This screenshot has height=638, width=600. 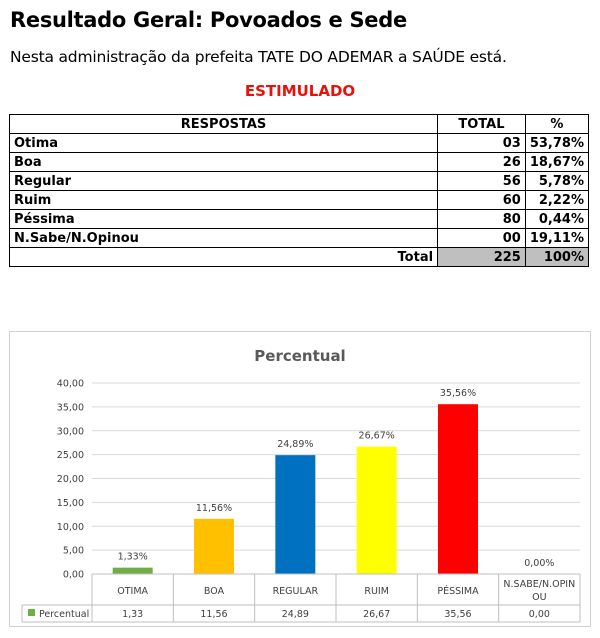 I want to click on y-tick-label: 25,00, so click(x=70, y=455).